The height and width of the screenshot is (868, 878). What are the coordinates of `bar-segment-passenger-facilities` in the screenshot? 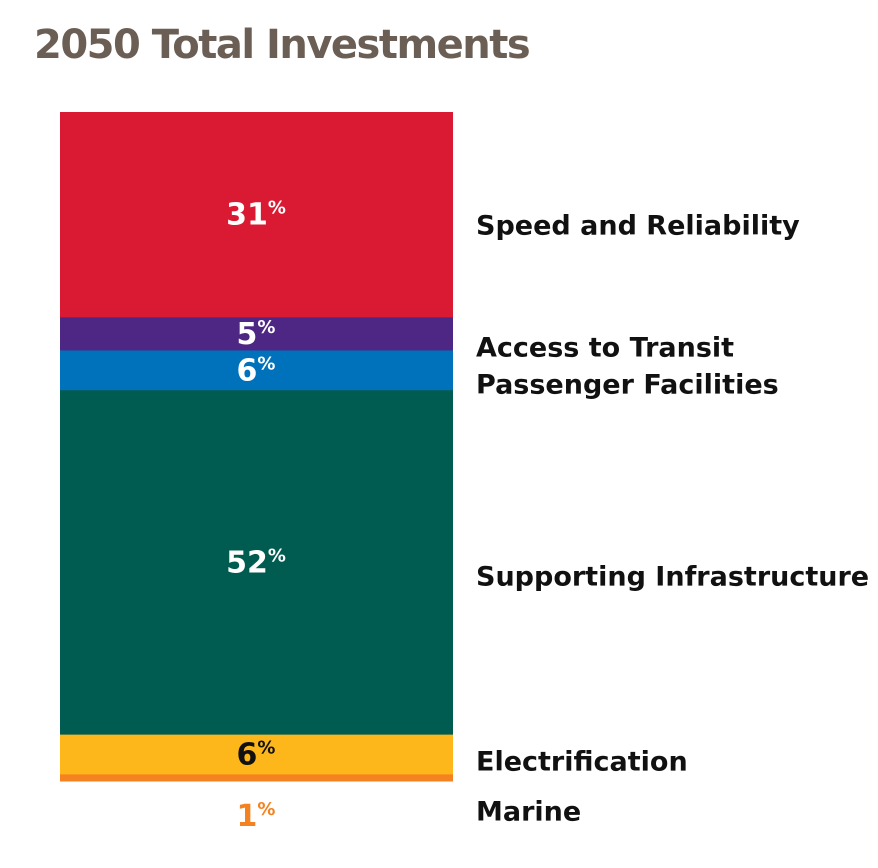 It's located at (256, 370).